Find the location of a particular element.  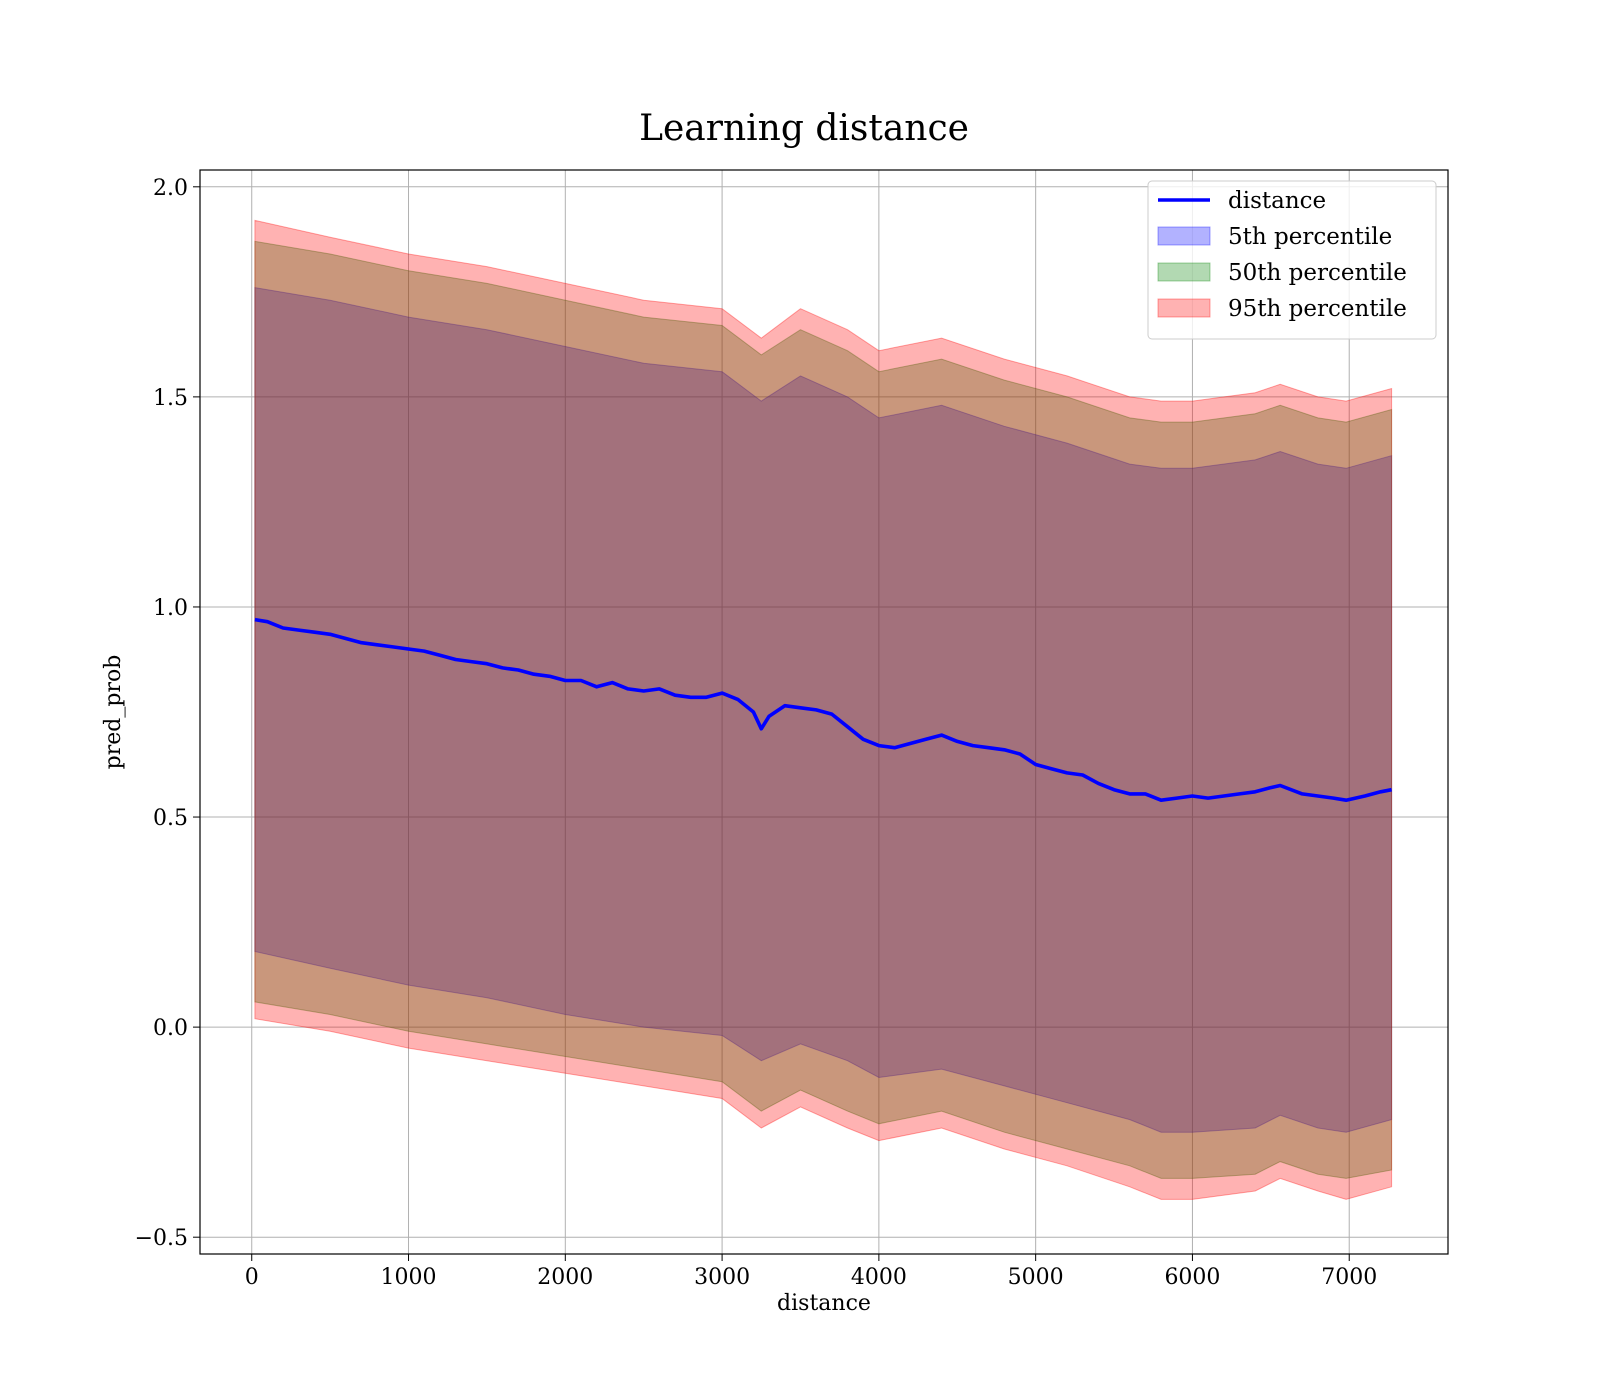

y-tick-label: −0.5 is located at coordinates (161, 1238).